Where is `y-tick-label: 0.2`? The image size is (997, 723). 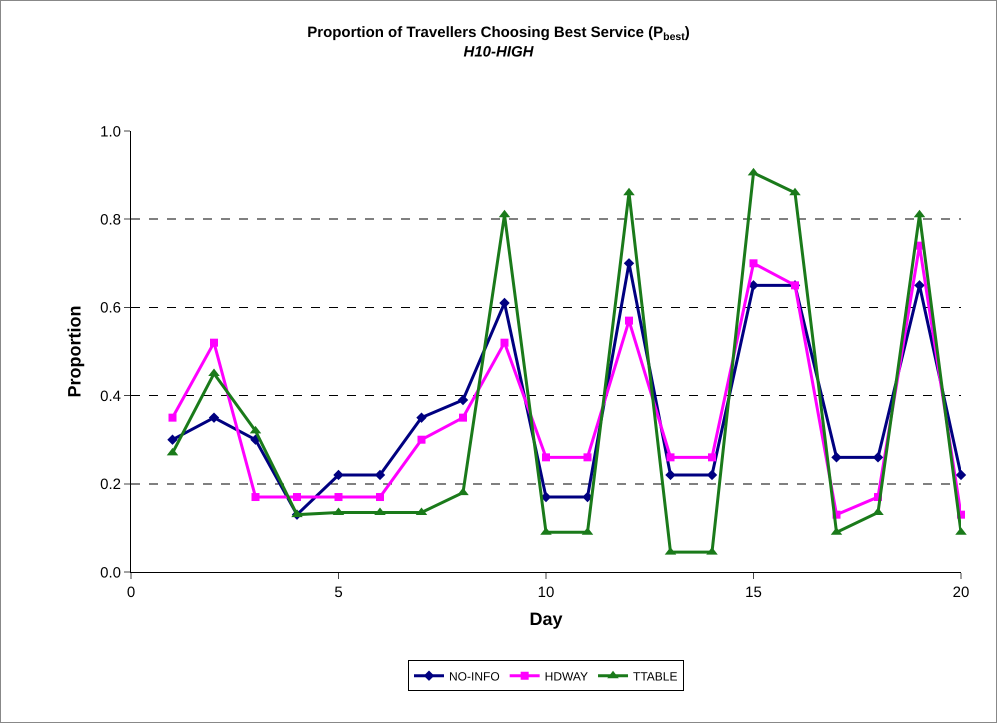
y-tick-label: 0.2 is located at coordinates (110, 485).